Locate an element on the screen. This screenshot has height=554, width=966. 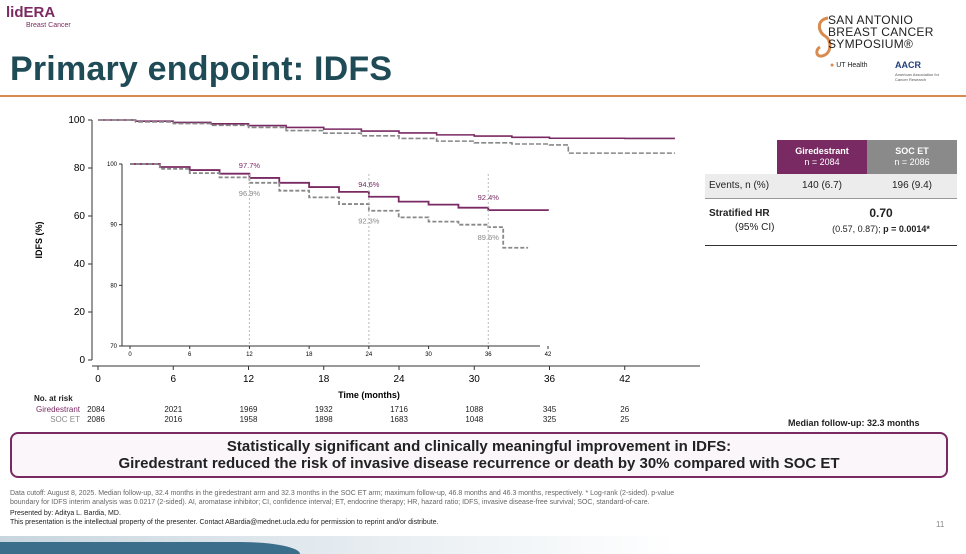
page-title: Primary endpoint: IDFS is located at coordinates (201, 69).